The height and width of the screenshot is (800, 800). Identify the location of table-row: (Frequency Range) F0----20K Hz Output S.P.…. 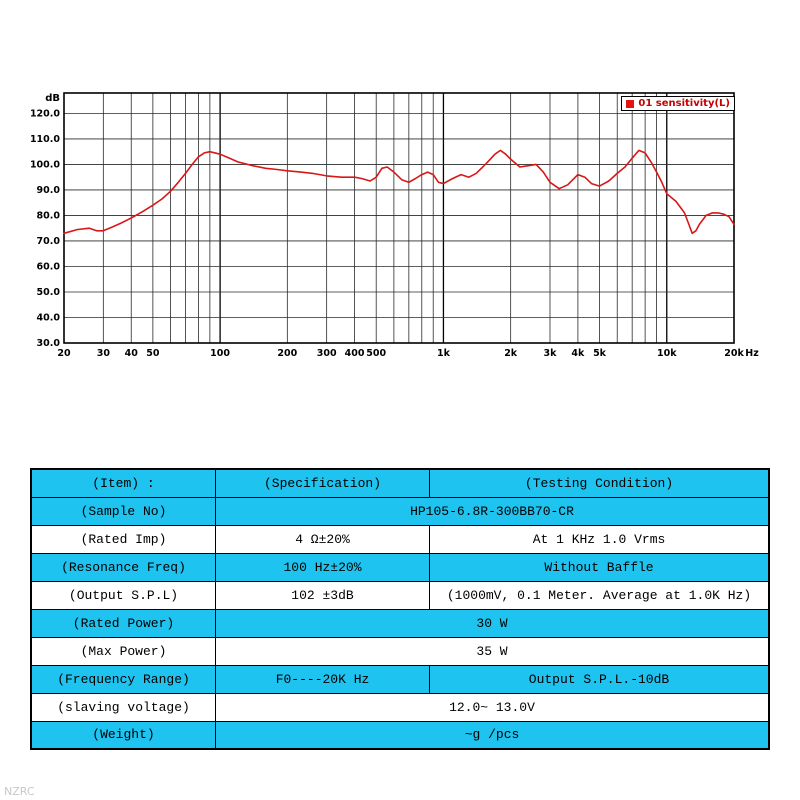
(400, 679).